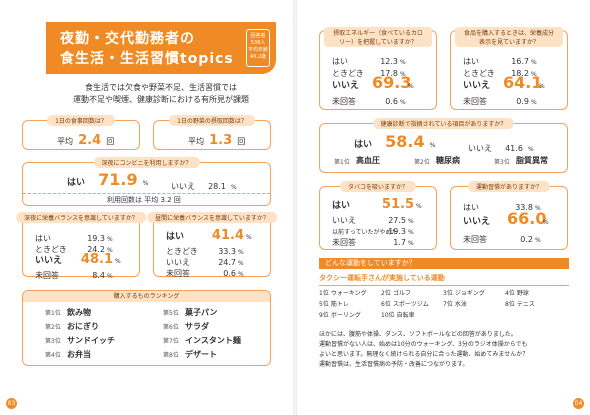  I want to click on sport-name: ボーリング, so click(345, 315).